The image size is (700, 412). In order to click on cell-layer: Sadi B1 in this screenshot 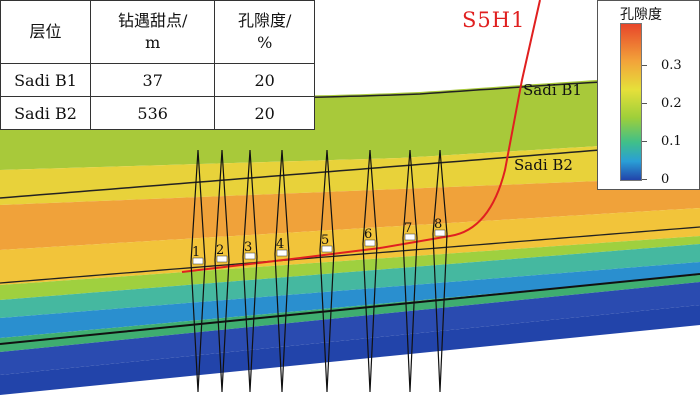, I will do `click(46, 80)`.